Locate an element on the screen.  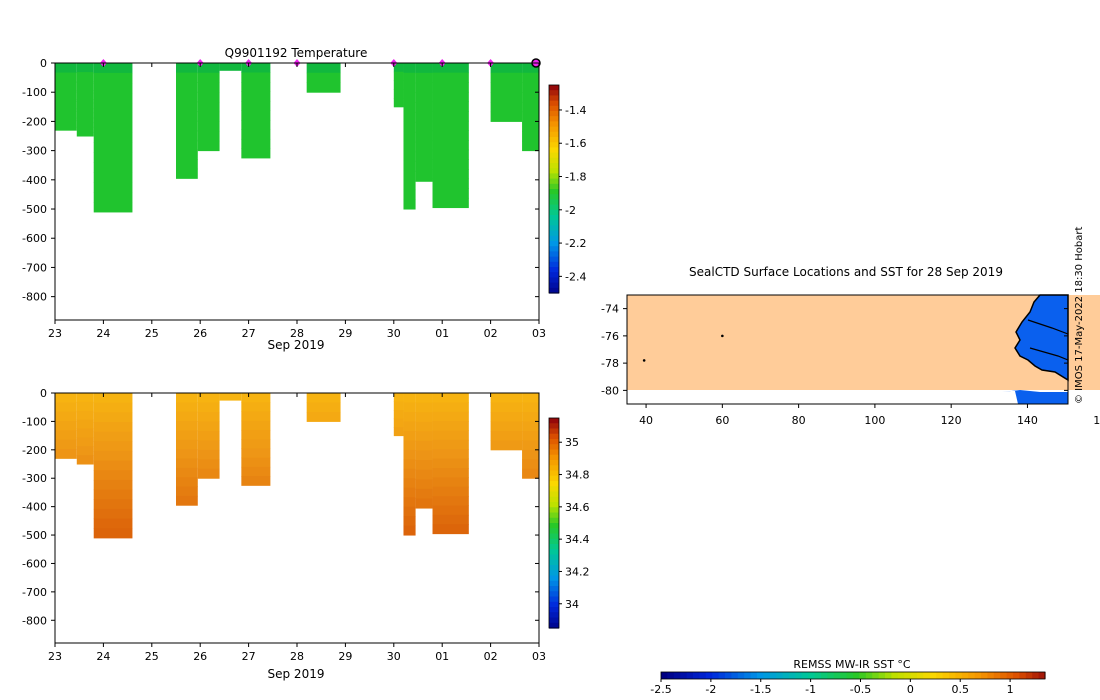
colorbar-tick-label: 34.8 is located at coordinates (577, 475).